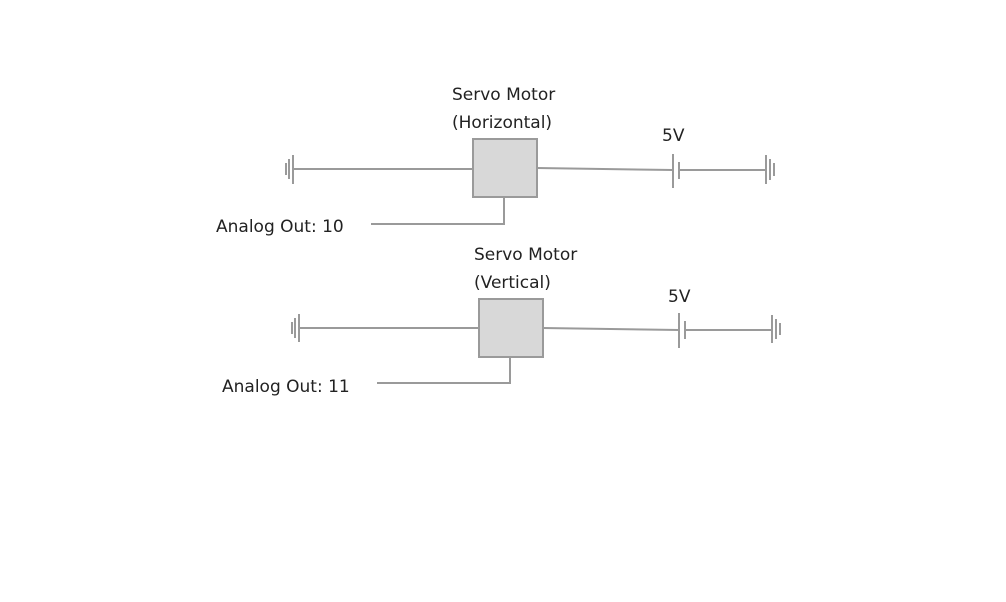 This screenshot has width=1006, height=602. I want to click on servo-subtitle: (Vertical), so click(512, 283).